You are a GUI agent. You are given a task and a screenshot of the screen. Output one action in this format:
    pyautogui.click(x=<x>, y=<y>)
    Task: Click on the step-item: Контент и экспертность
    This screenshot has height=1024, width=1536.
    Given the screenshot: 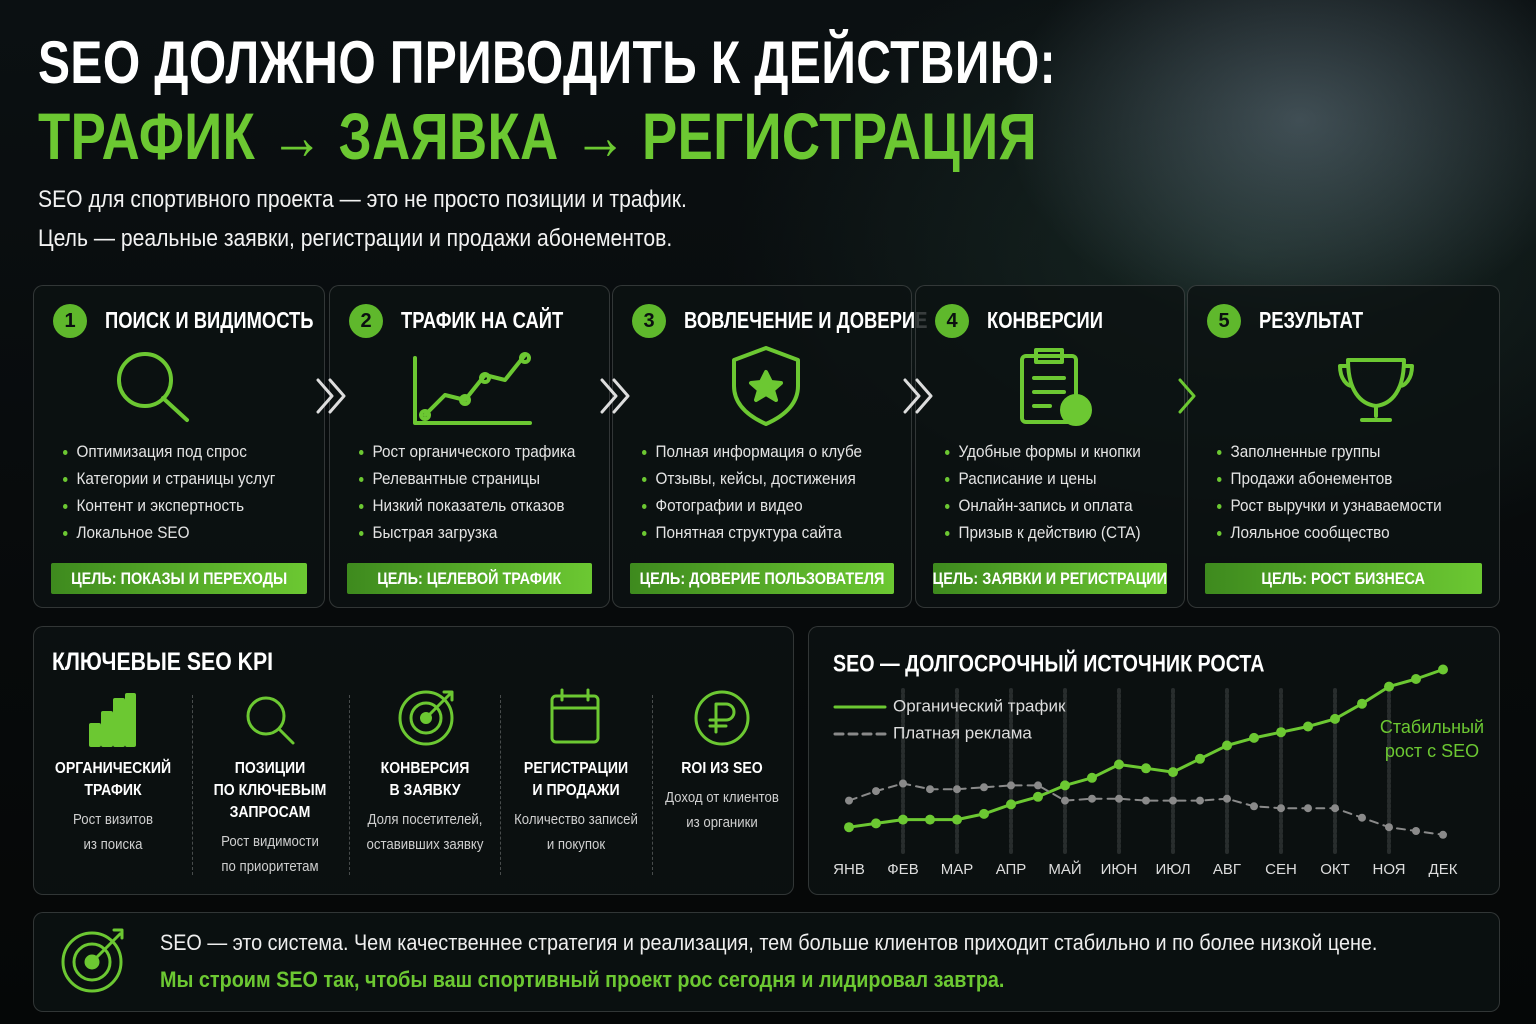 What is the action you would take?
    pyautogui.click(x=154, y=506)
    